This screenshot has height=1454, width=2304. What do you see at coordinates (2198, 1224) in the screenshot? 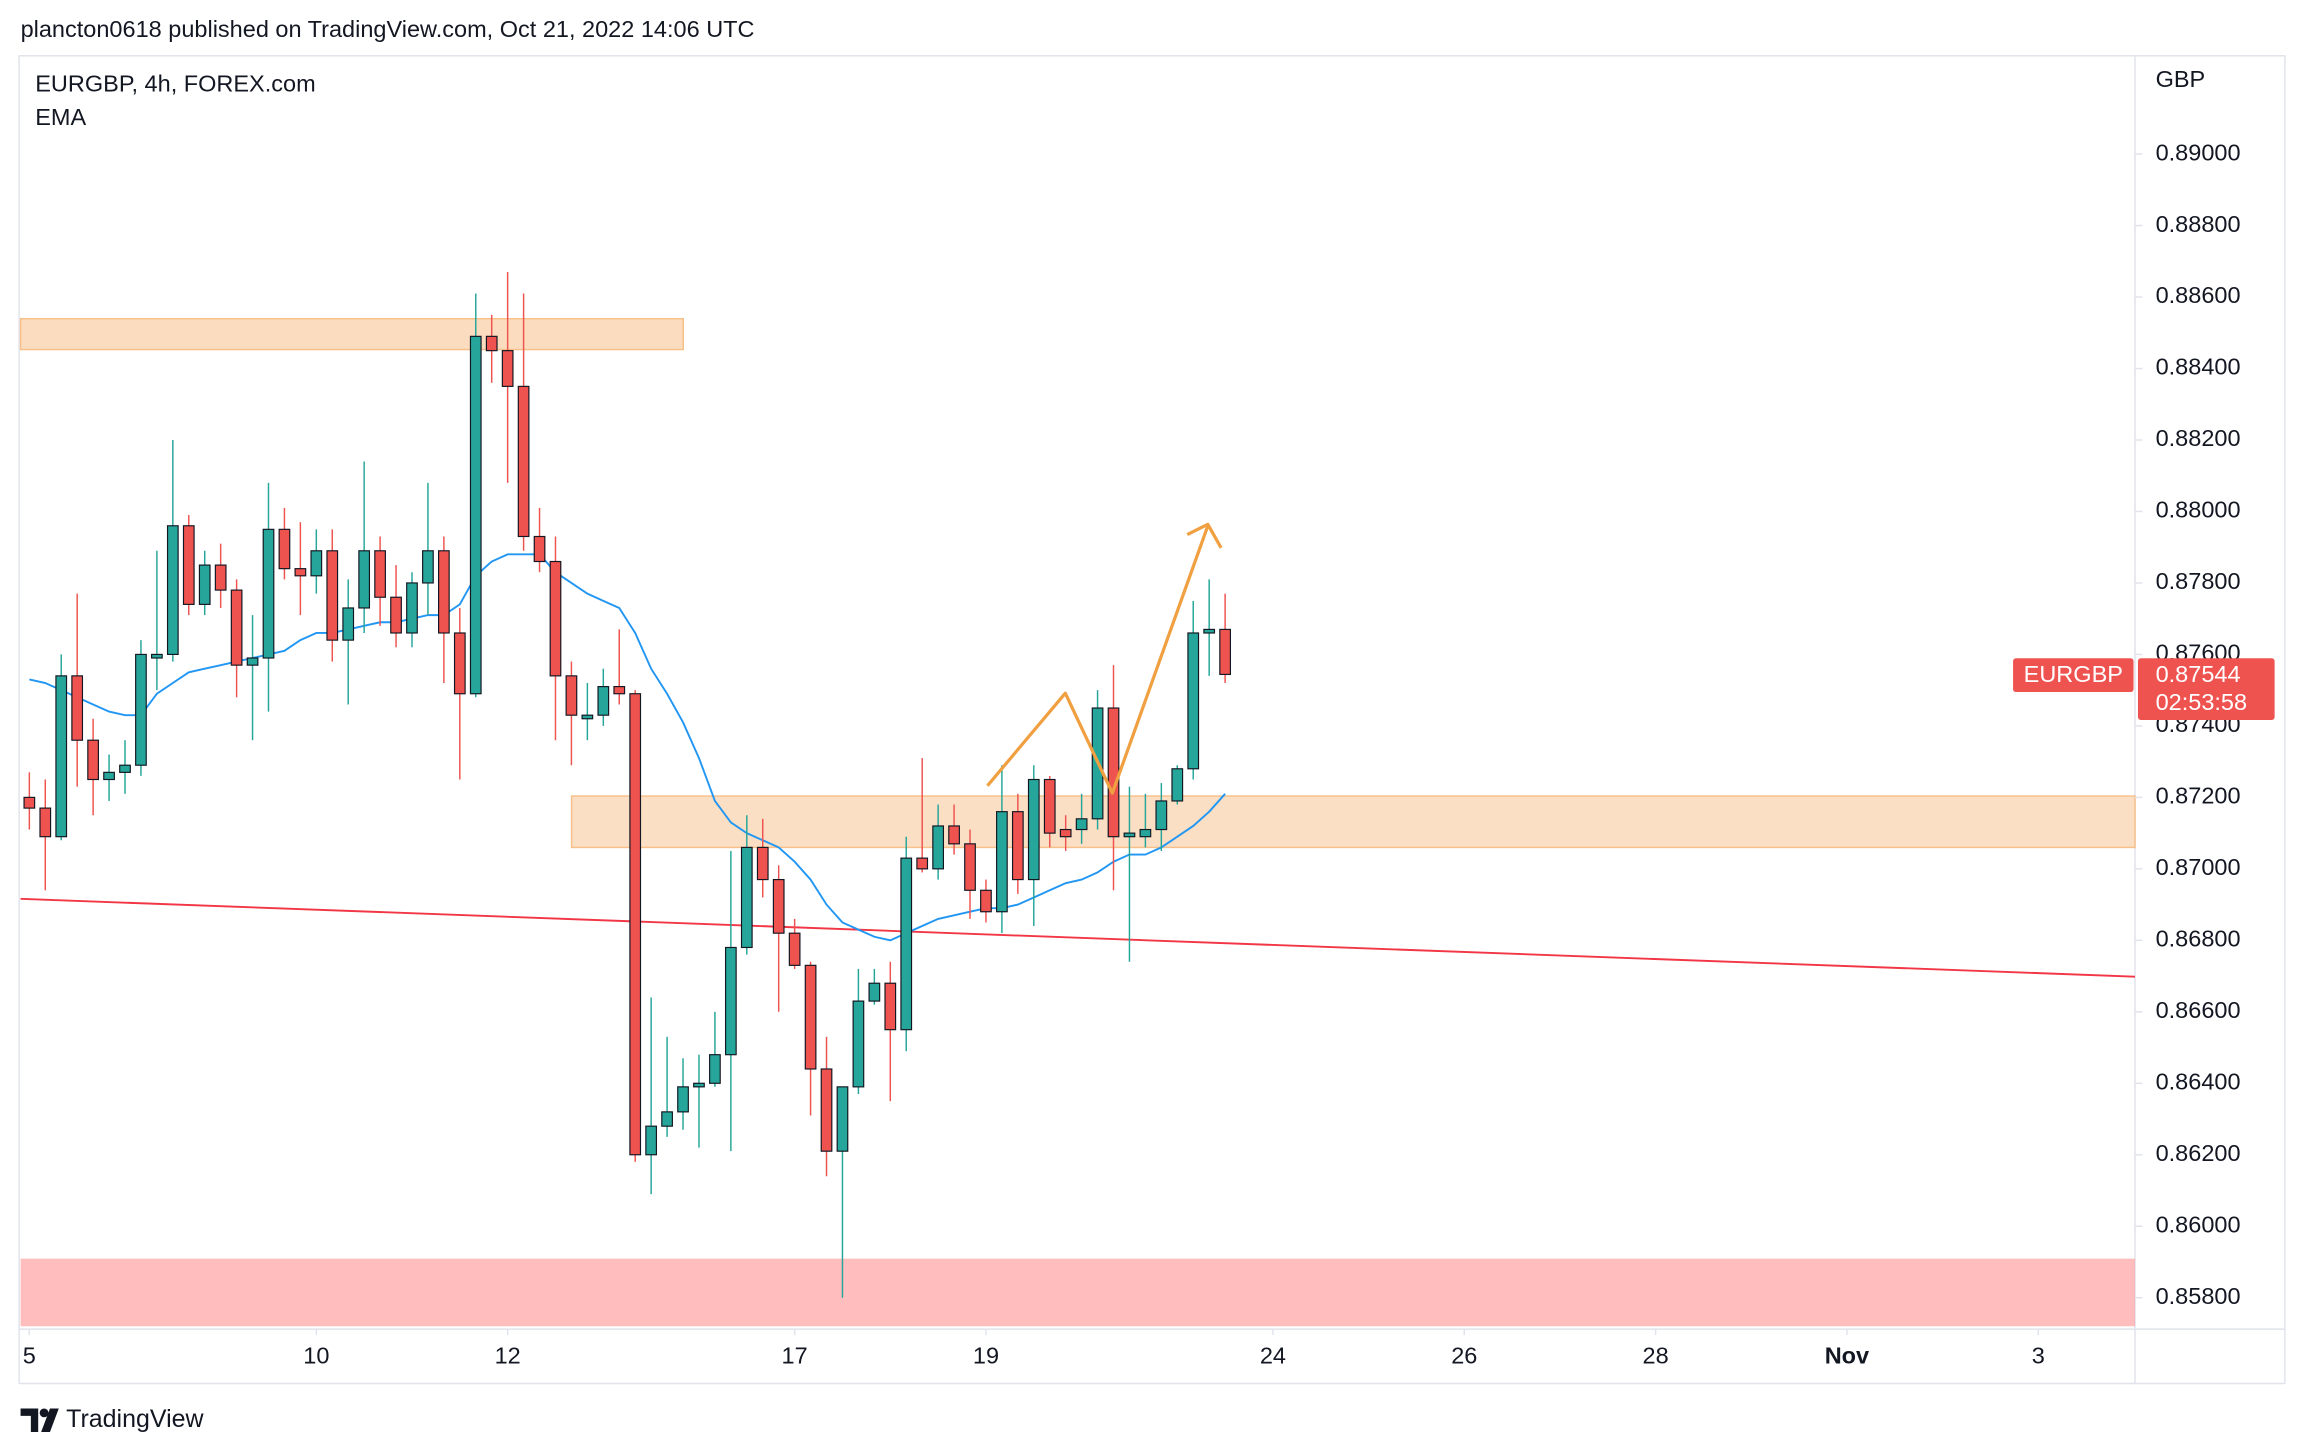
I see `y-tick-label: 0.86000` at bounding box center [2198, 1224].